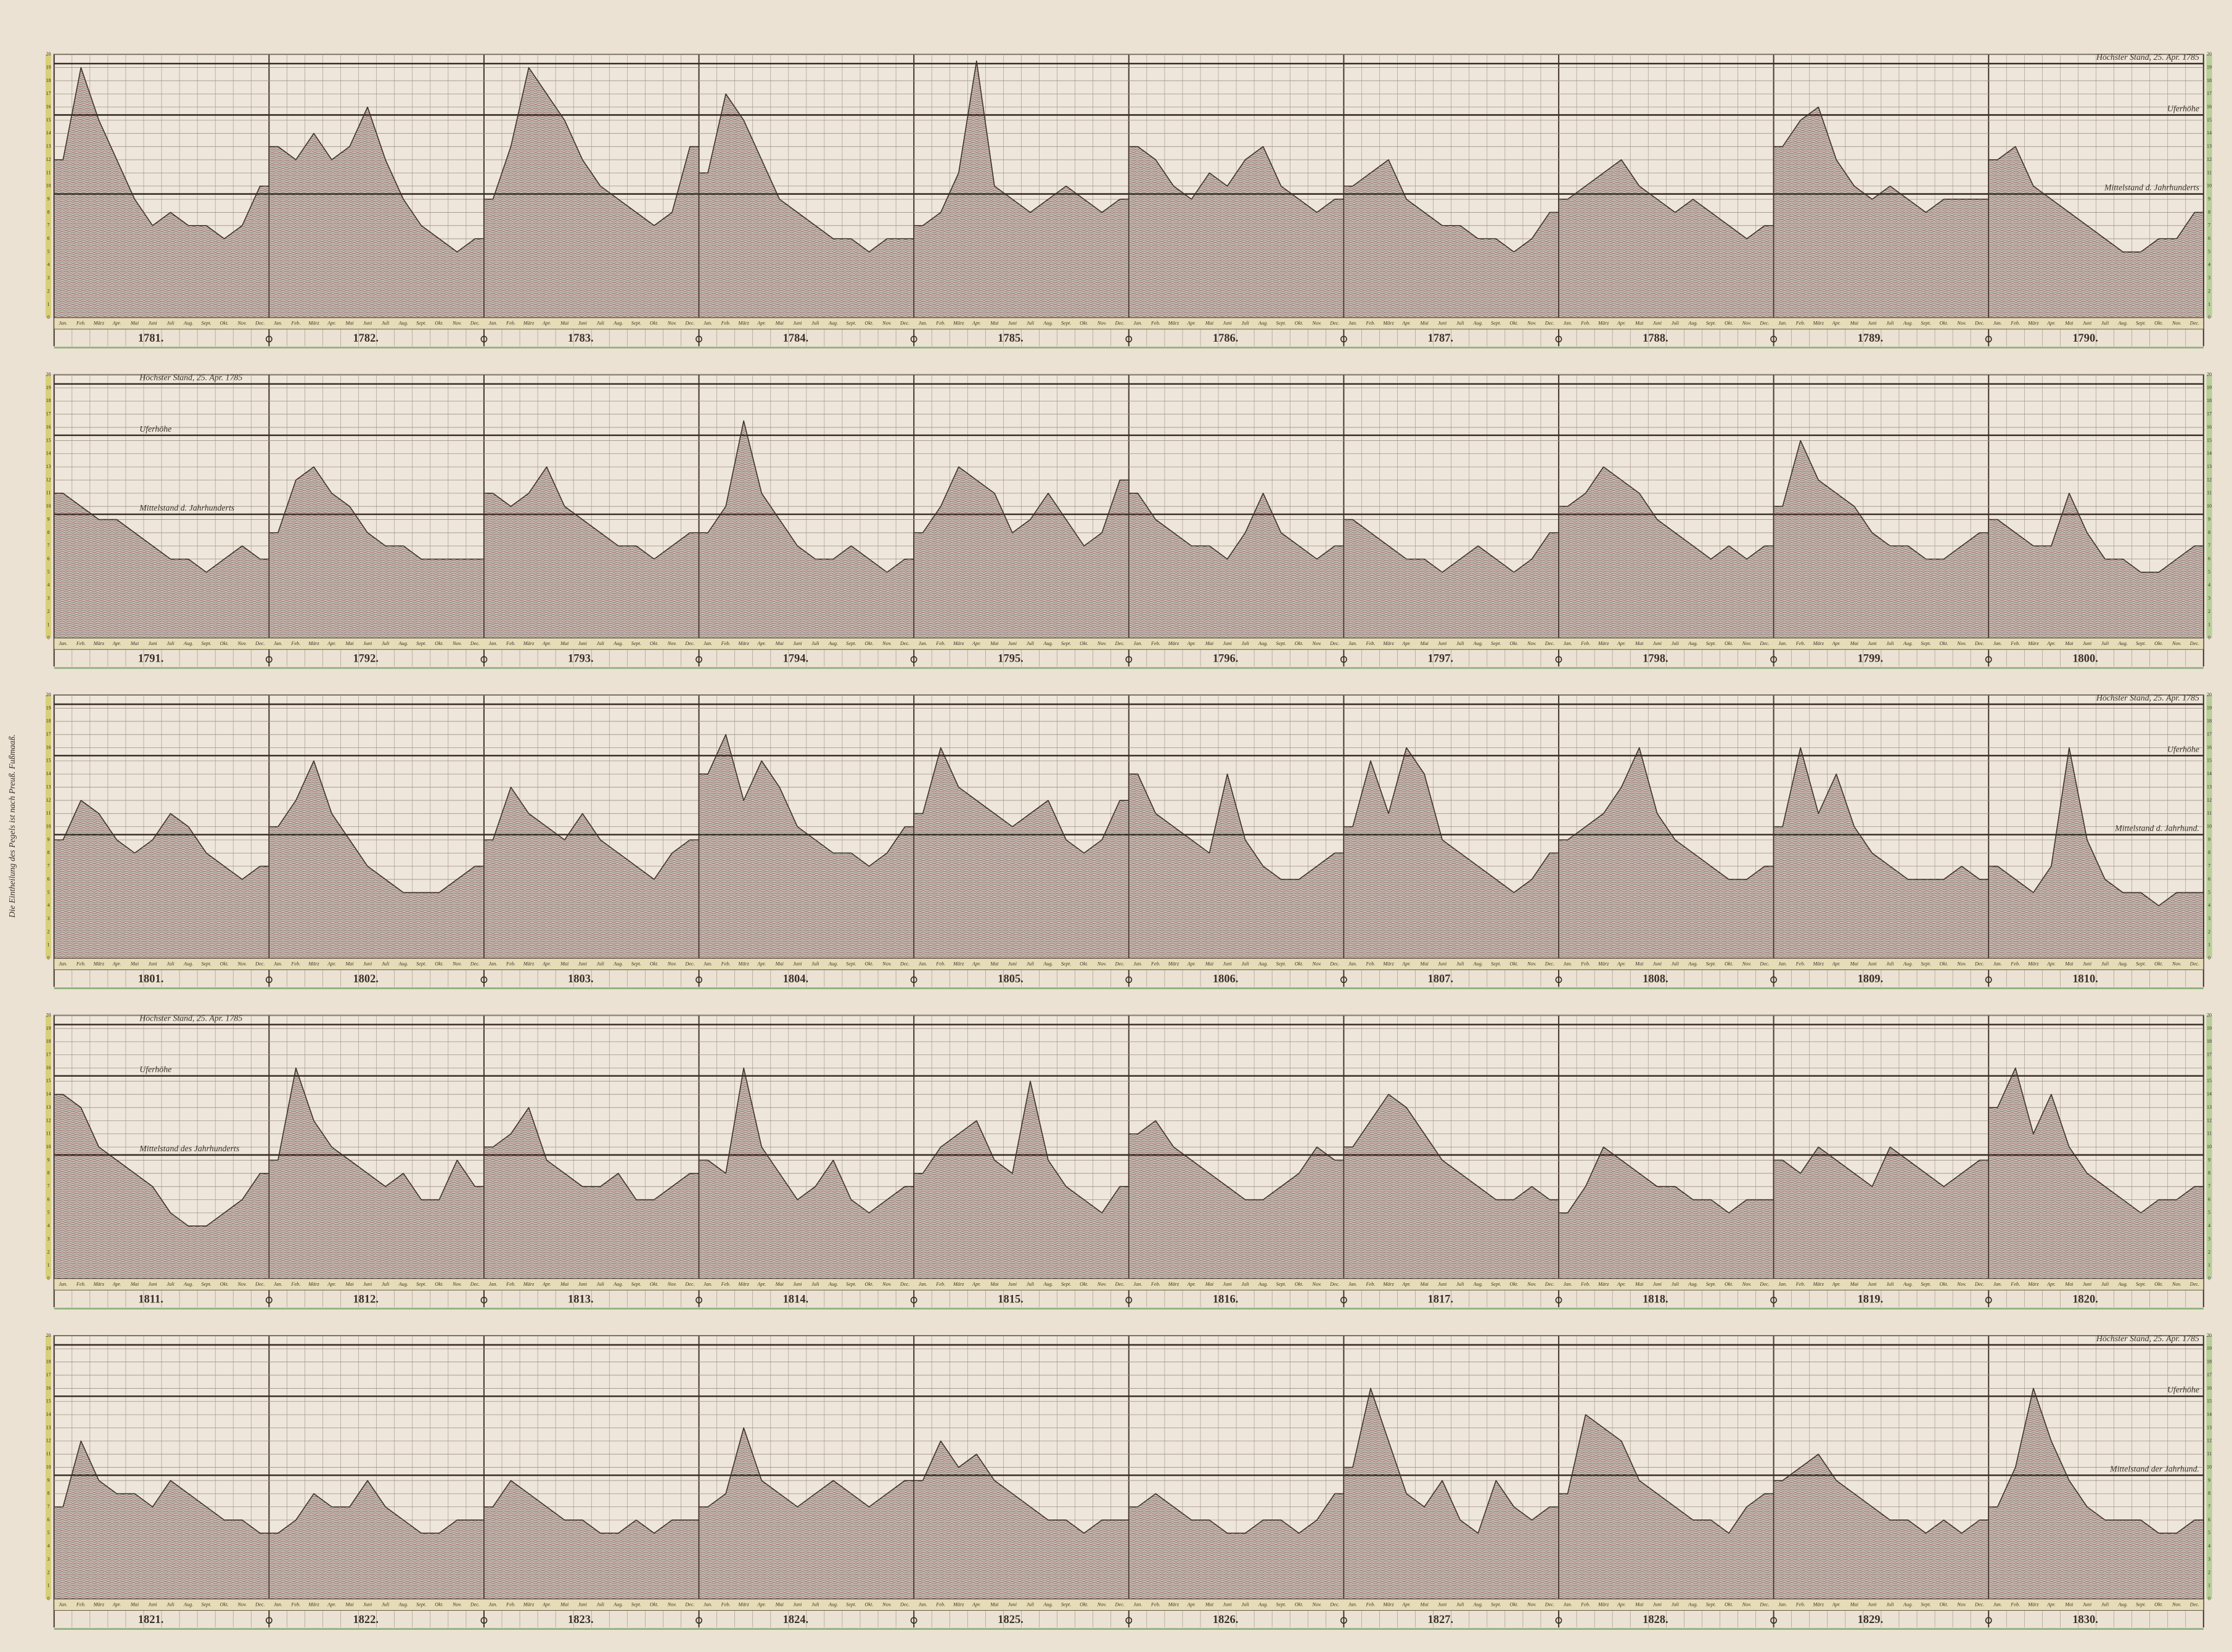 The height and width of the screenshot is (1652, 2232). What do you see at coordinates (2183, 749) in the screenshot?
I see `reference-label: Uferhöhe` at bounding box center [2183, 749].